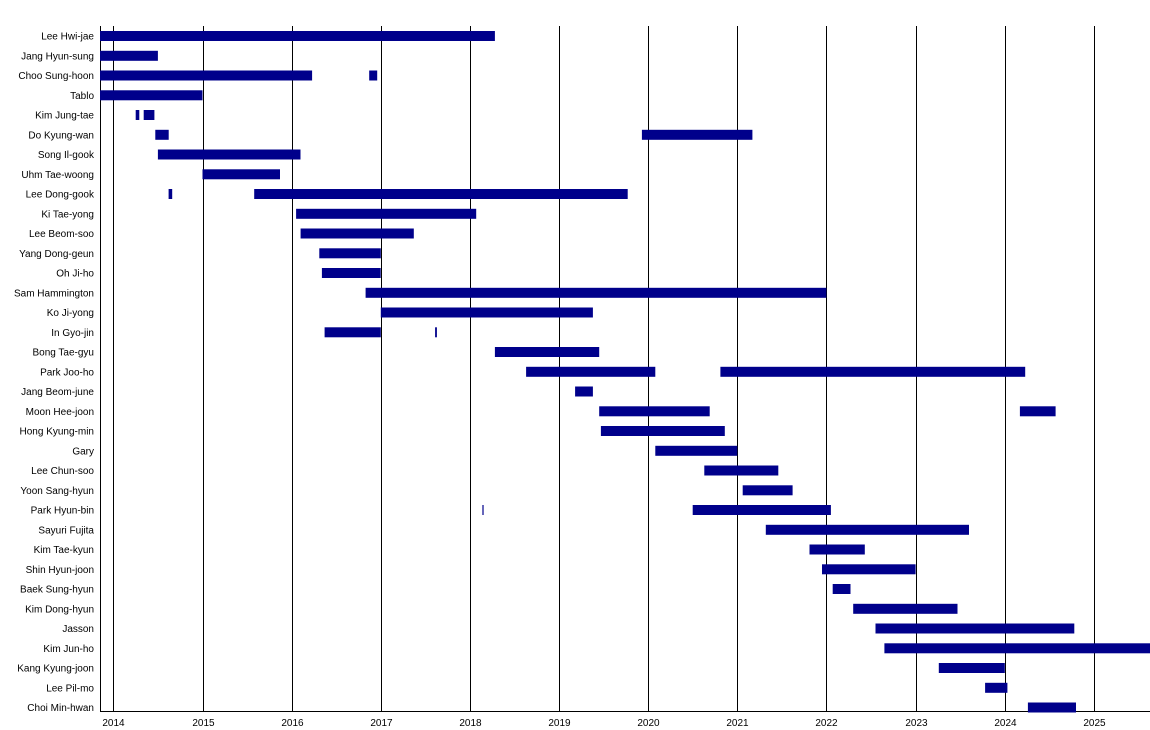 The width and height of the screenshot is (1150, 730). I want to click on row-label: Jasson, so click(78, 629).